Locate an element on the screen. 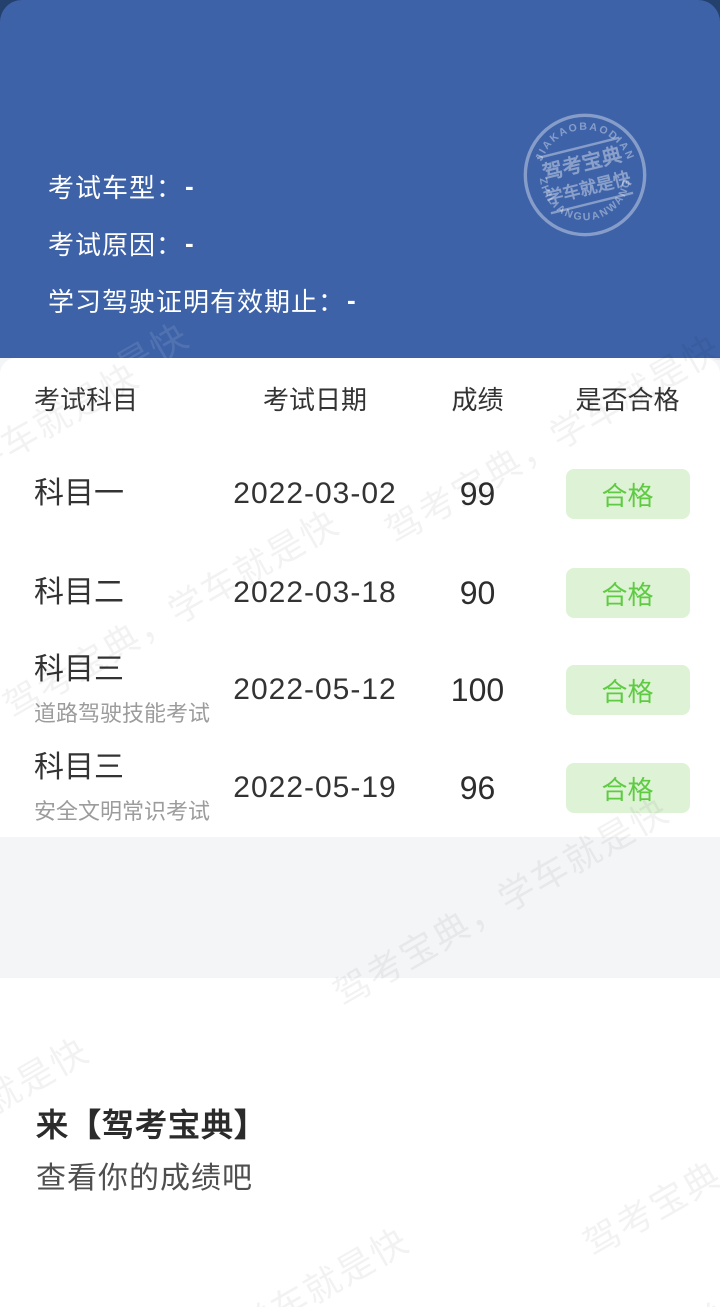  table-row: 科目二 2022-03-18 90 合格 is located at coordinates (360, 593).